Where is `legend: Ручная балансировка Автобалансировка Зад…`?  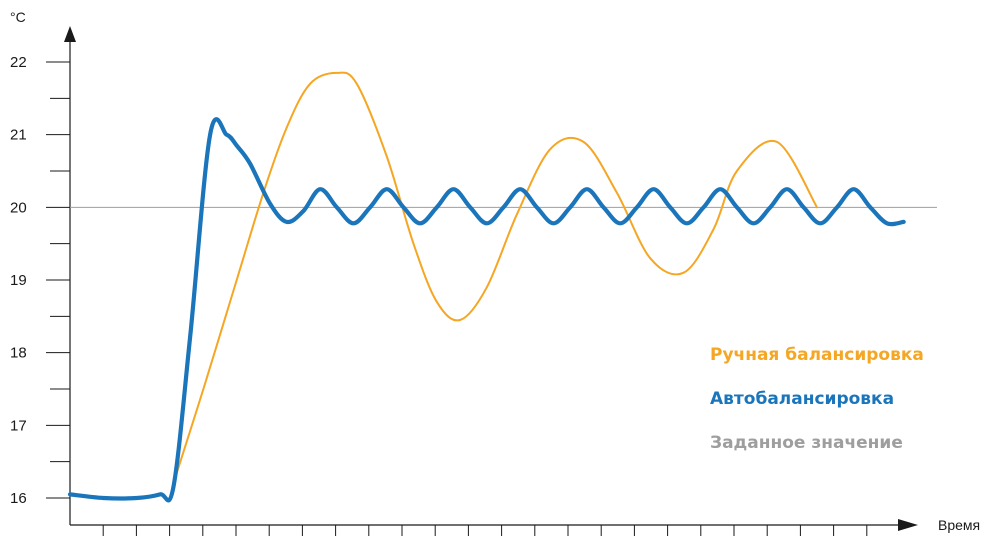 legend: Ручная балансировка Автобалансировка Зад… is located at coordinates (817, 399).